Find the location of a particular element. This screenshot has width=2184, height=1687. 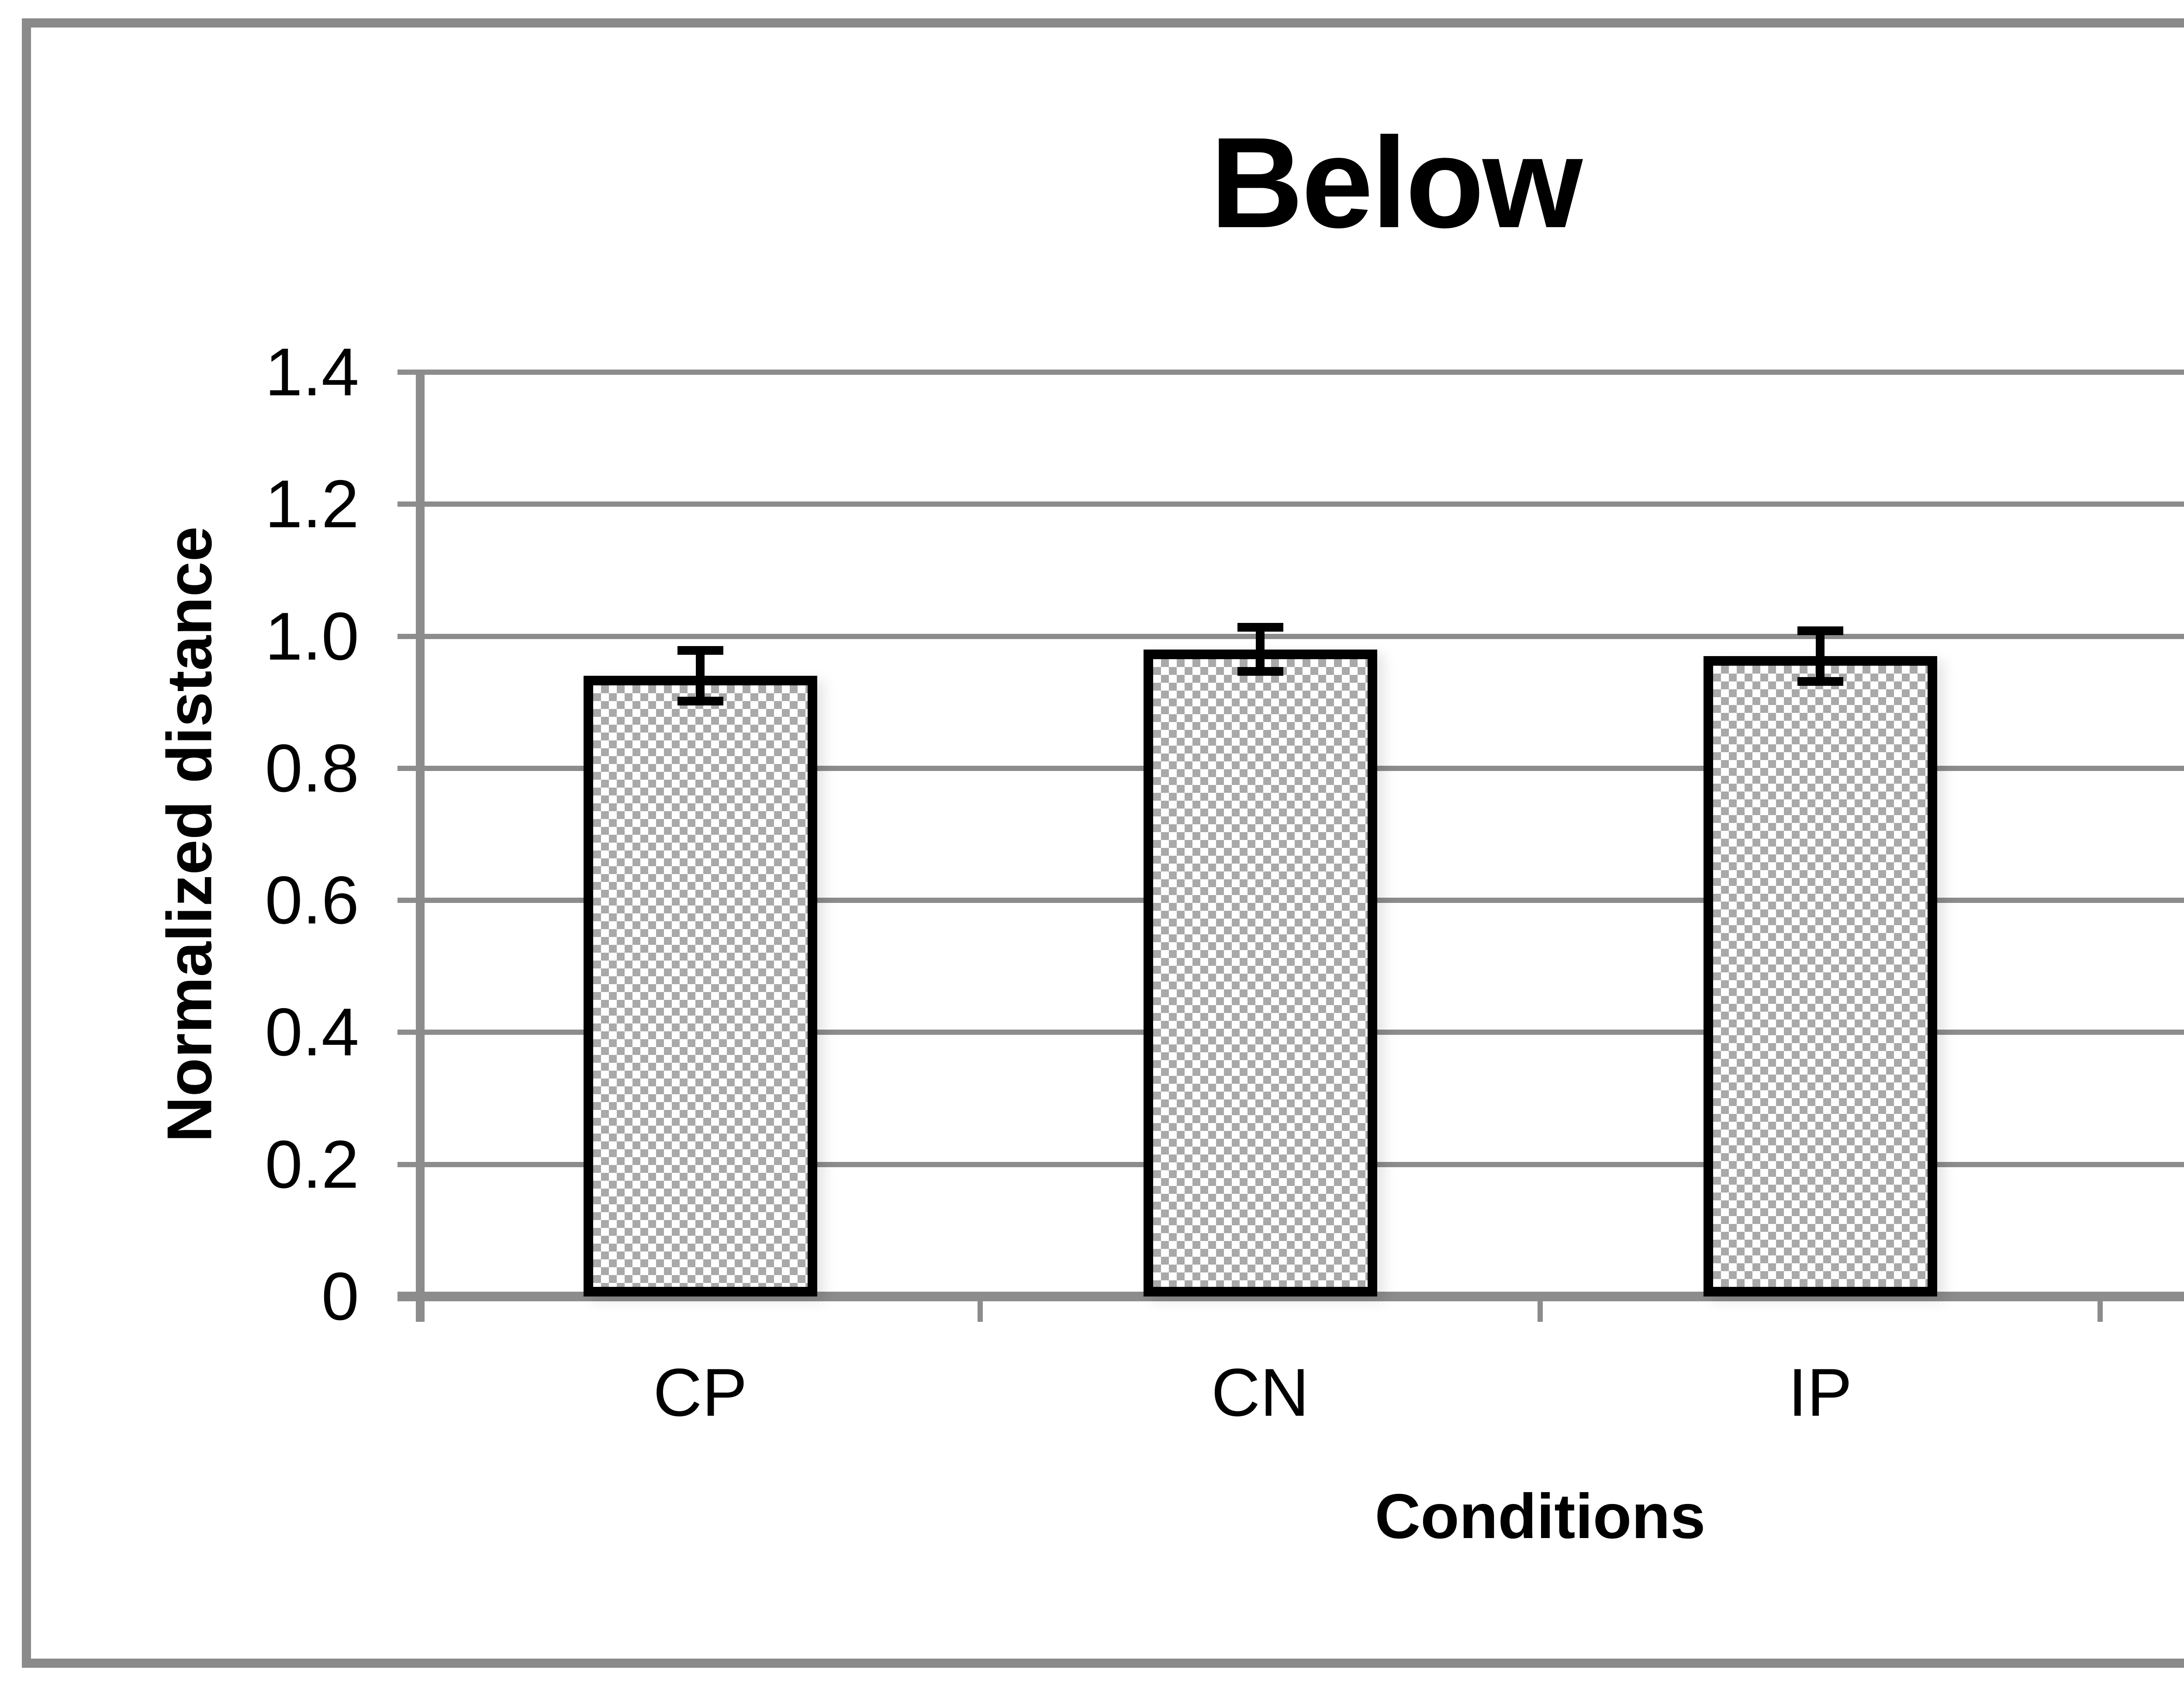

y-axis-line is located at coordinates (420, 847).